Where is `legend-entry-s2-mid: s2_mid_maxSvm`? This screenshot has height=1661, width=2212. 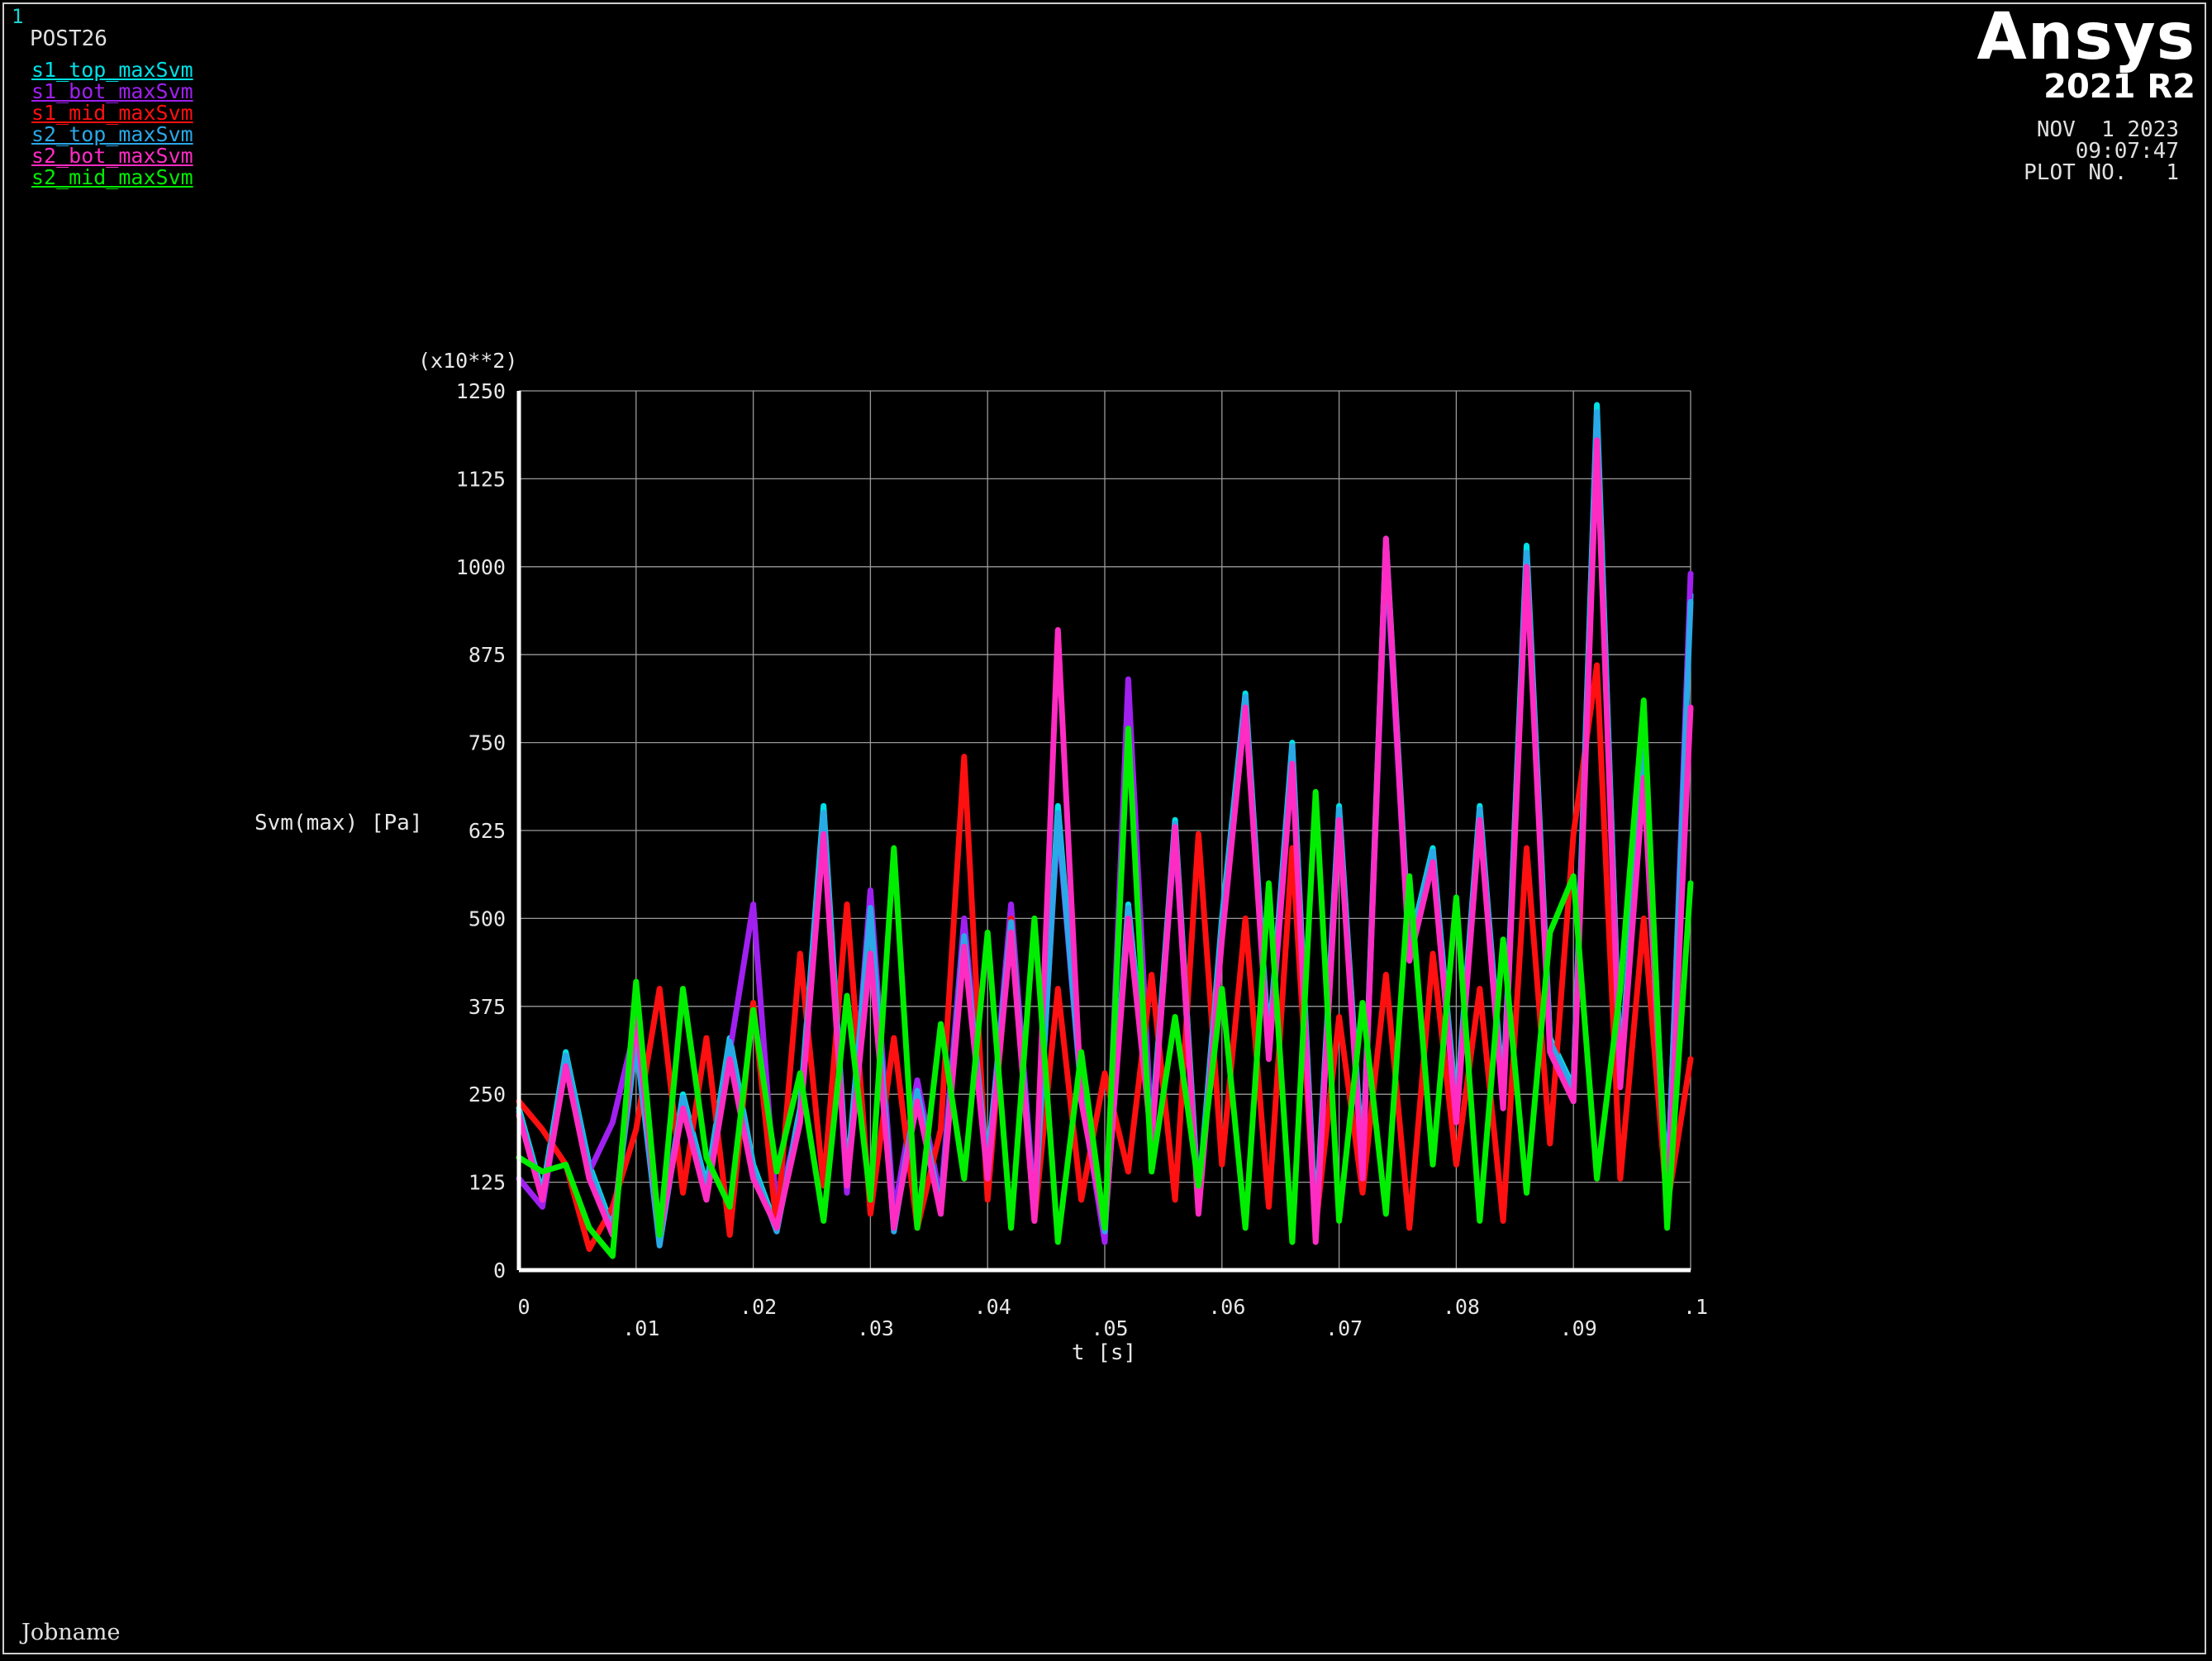 legend-entry-s2-mid: s2_mid_maxSvm is located at coordinates (112, 177).